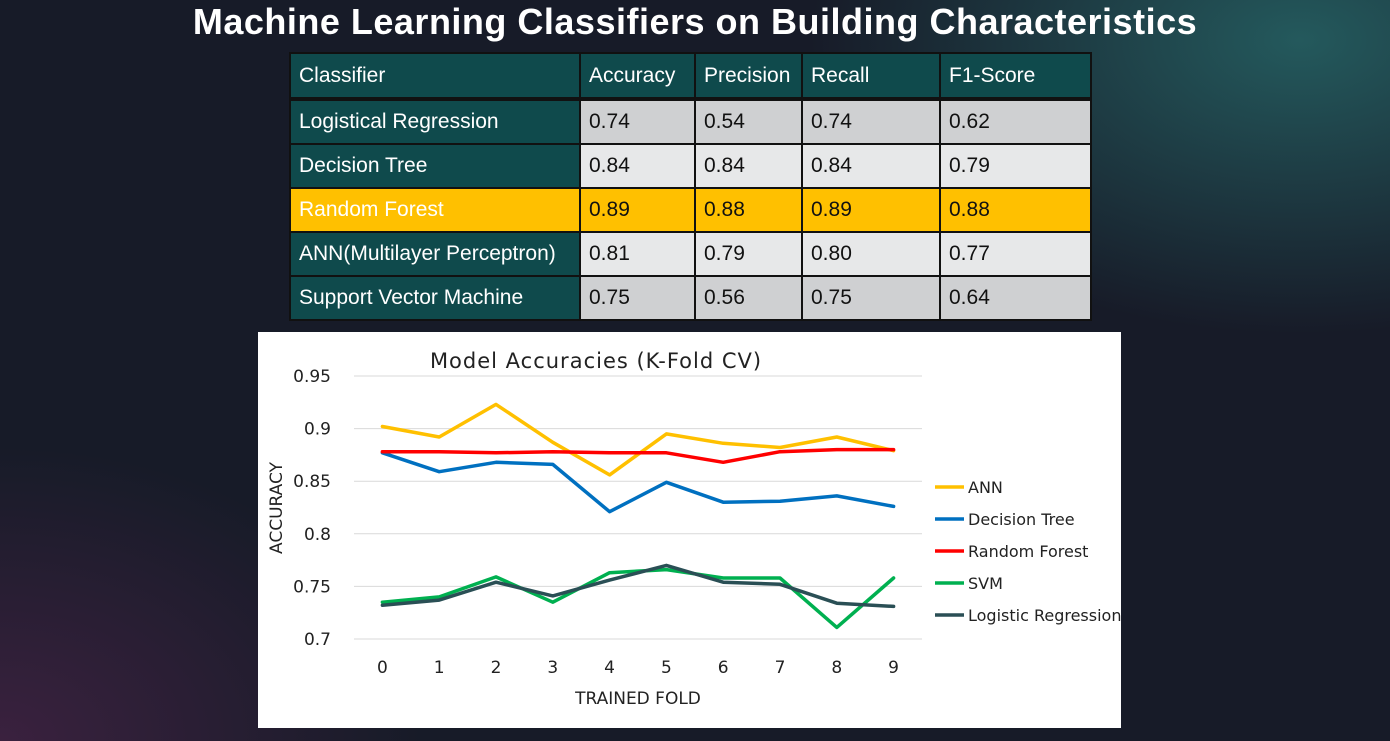  Describe the element at coordinates (748, 76) in the screenshot. I see `header-precision: Precision` at that location.